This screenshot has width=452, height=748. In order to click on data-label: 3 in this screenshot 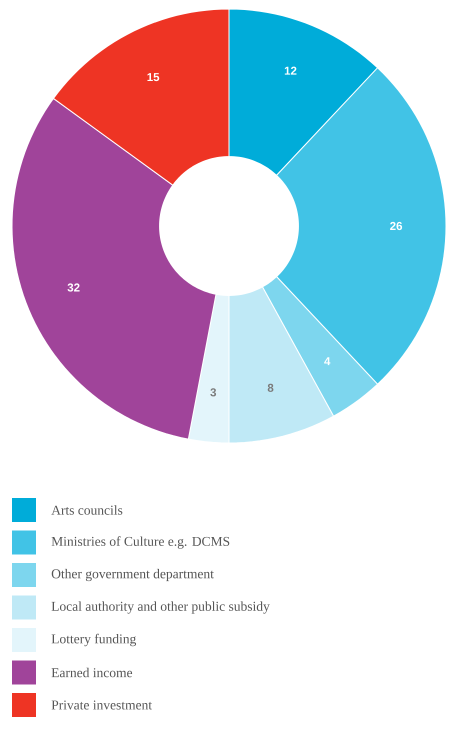, I will do `click(213, 392)`.